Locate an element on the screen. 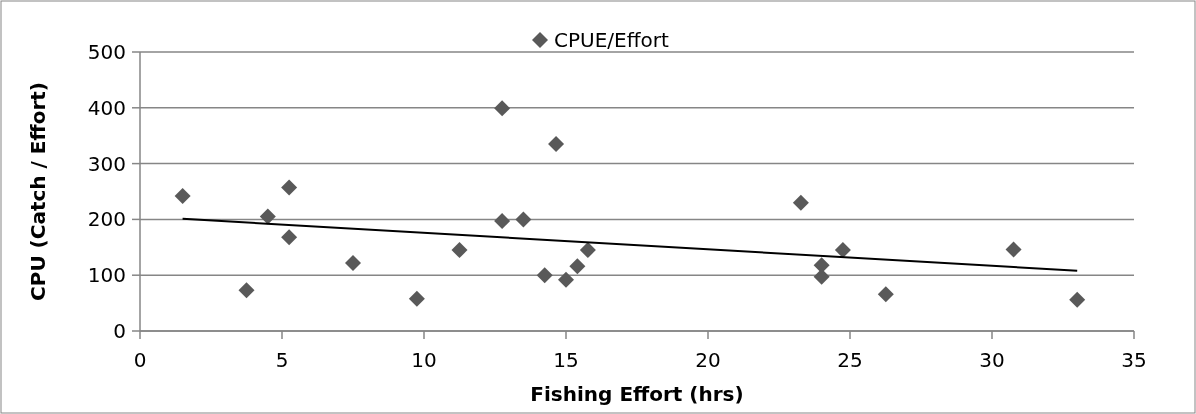  x-tick-label: 15 is located at coordinates (566, 360).